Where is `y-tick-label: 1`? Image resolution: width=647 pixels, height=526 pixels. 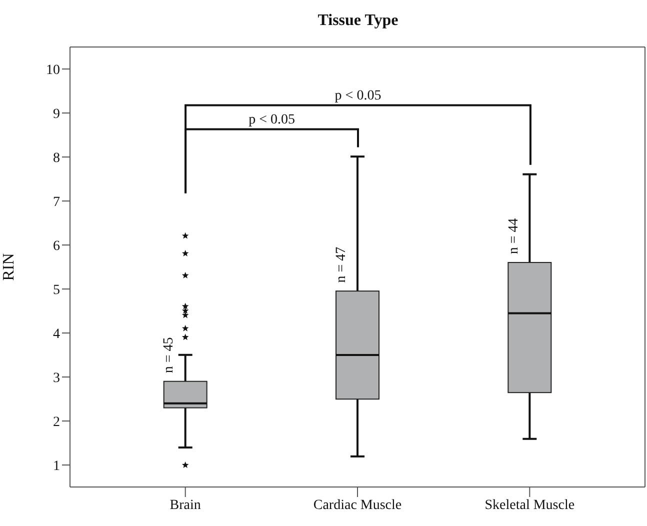 y-tick-label: 1 is located at coordinates (56, 466).